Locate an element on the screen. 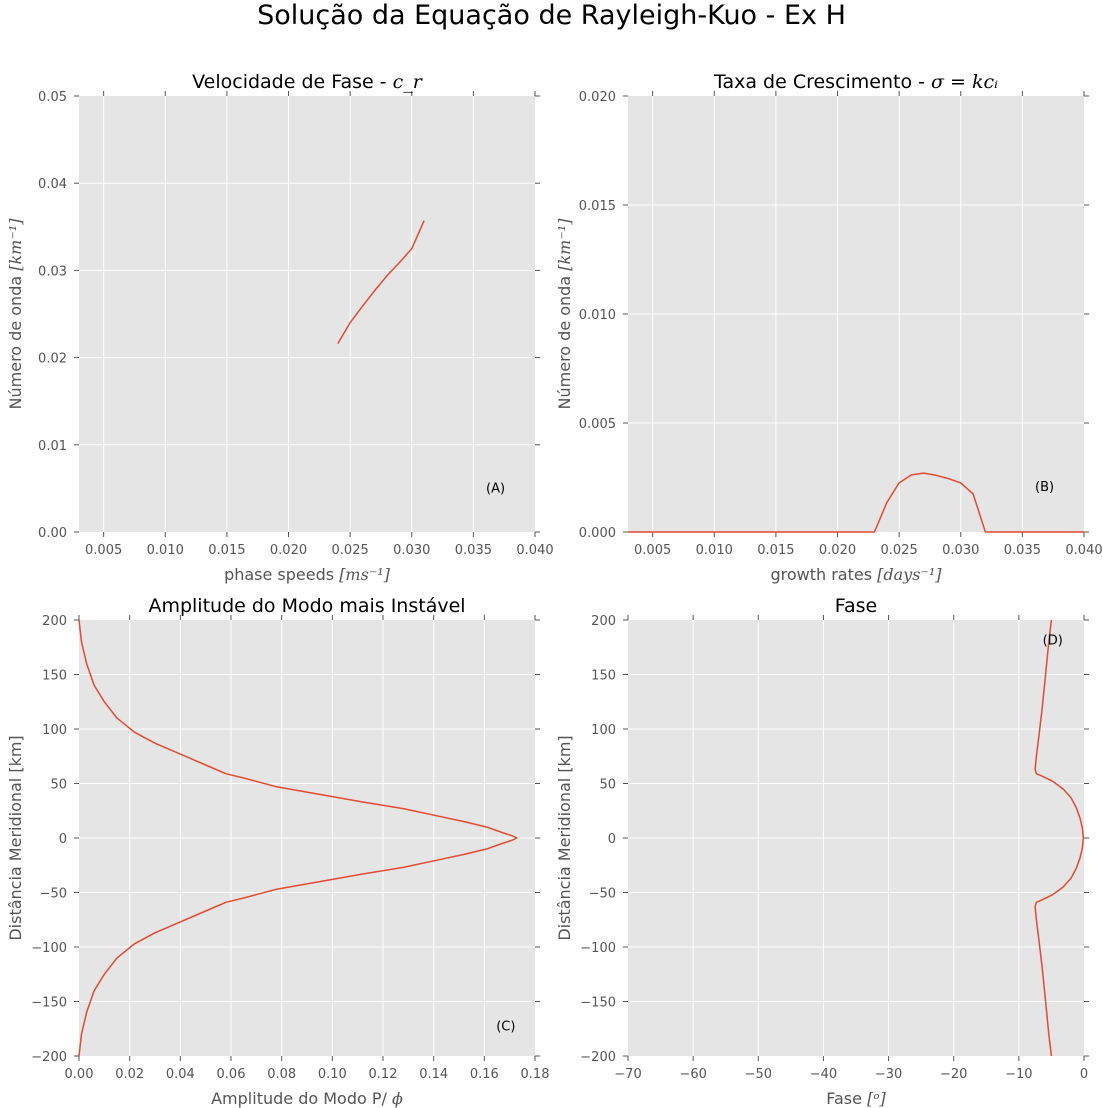  panel-title-text: Velocidade de Fase - is located at coordinates (292, 82).